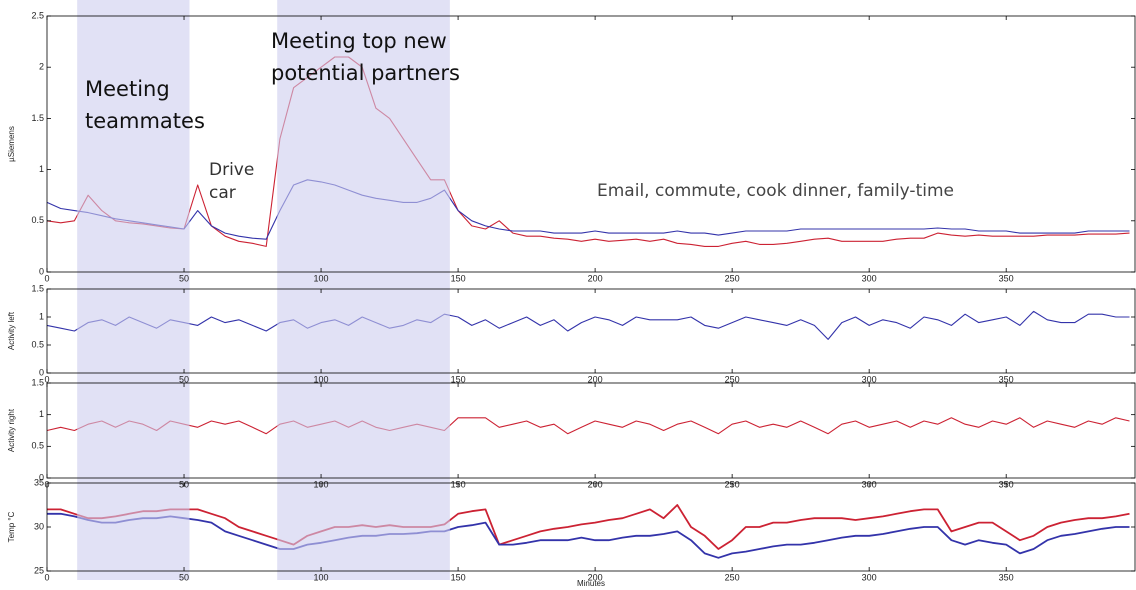  Describe the element at coordinates (37, 15) in the screenshot. I see `y-tick-label: 2.5` at that location.